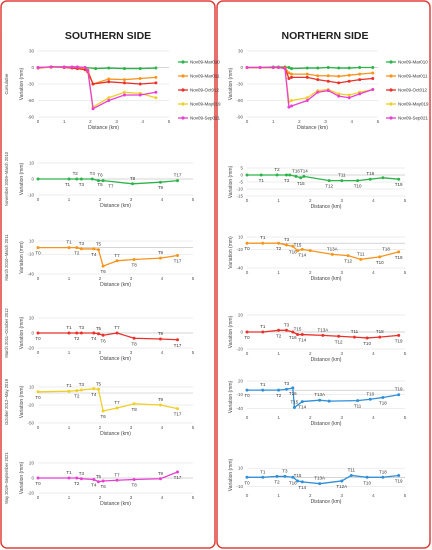  I want to click on point-label: T18, so click(370, 173).